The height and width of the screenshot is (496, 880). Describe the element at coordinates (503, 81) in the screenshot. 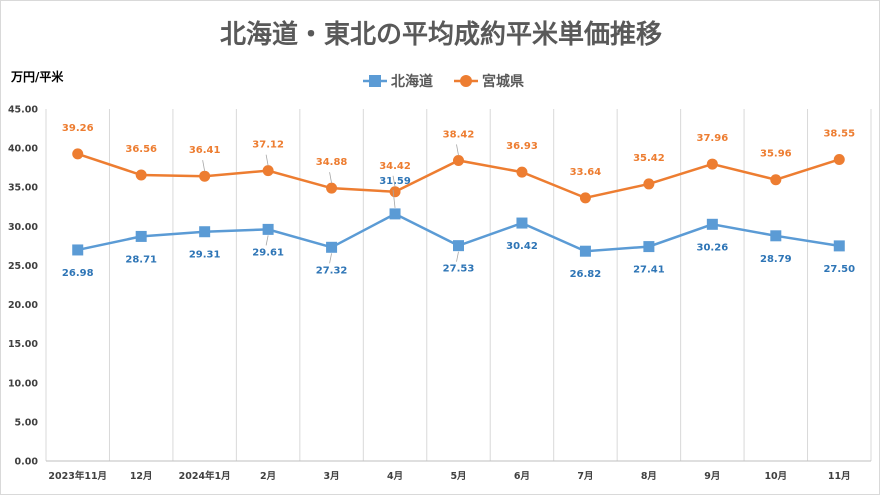

I see `legend-label-miyagi: 宮城県` at that location.